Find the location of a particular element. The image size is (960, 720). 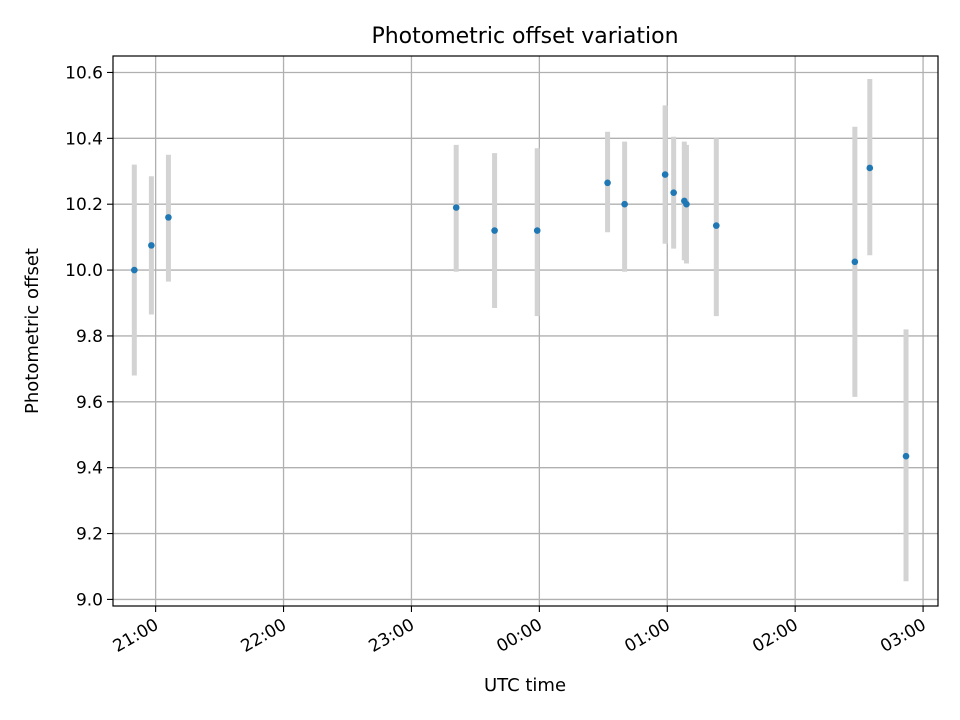

chart-title: Photometric offset variation is located at coordinates (524, 36).